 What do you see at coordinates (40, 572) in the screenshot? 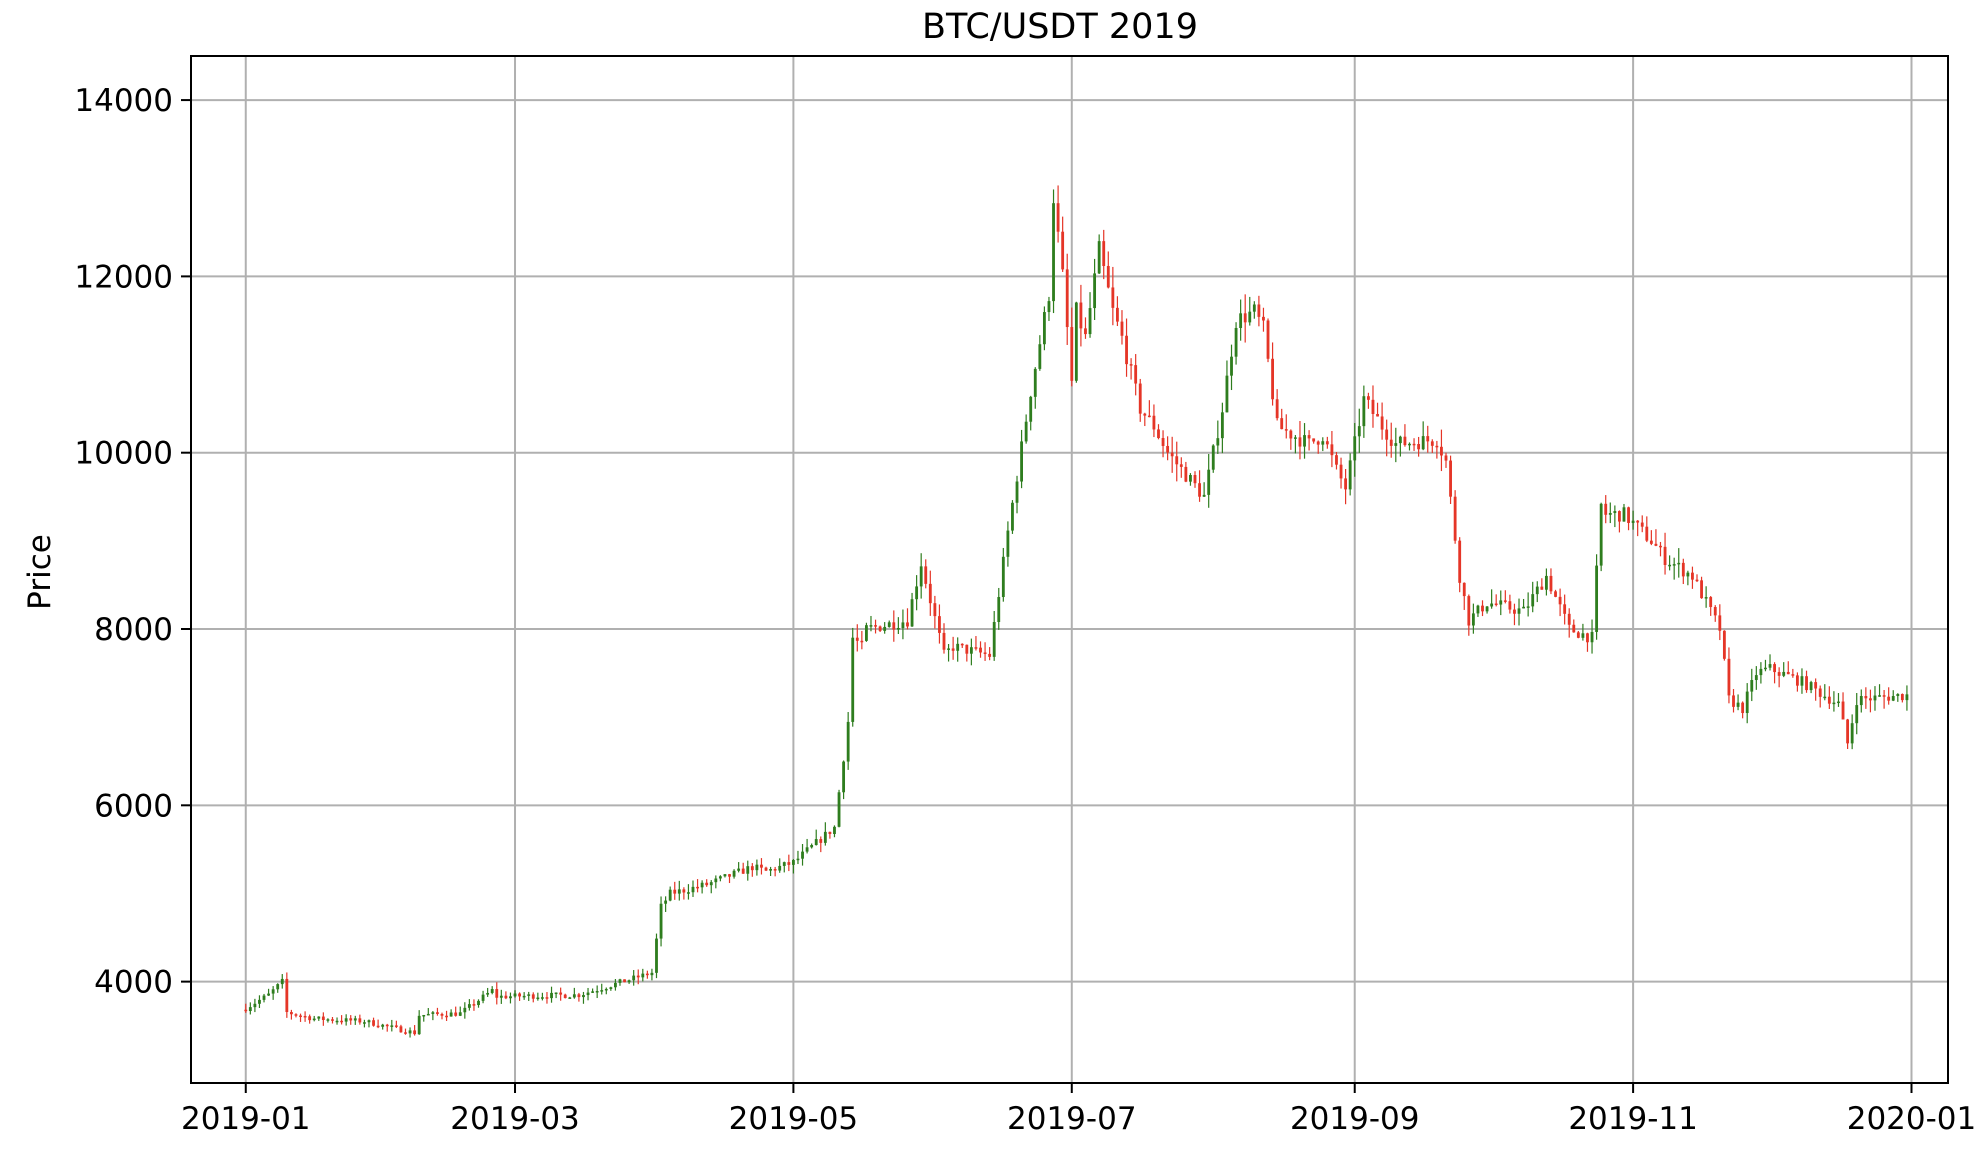
I see `y-axis-label: Price` at bounding box center [40, 572].